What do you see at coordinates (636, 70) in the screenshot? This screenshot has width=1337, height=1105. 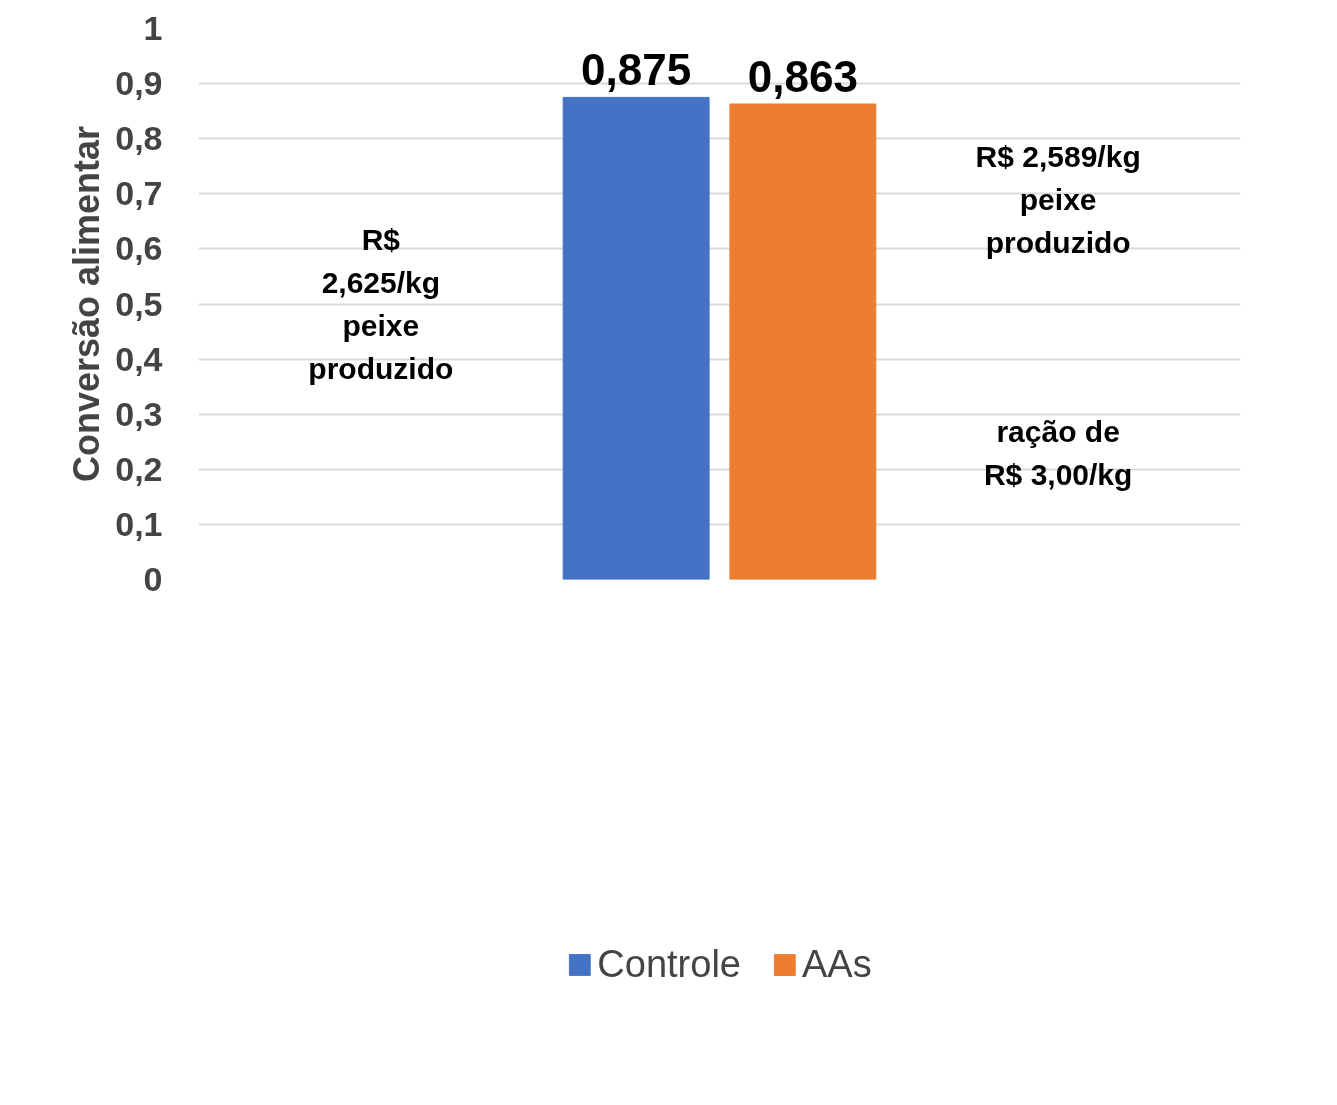 I see `data-label: 0,875` at bounding box center [636, 70].